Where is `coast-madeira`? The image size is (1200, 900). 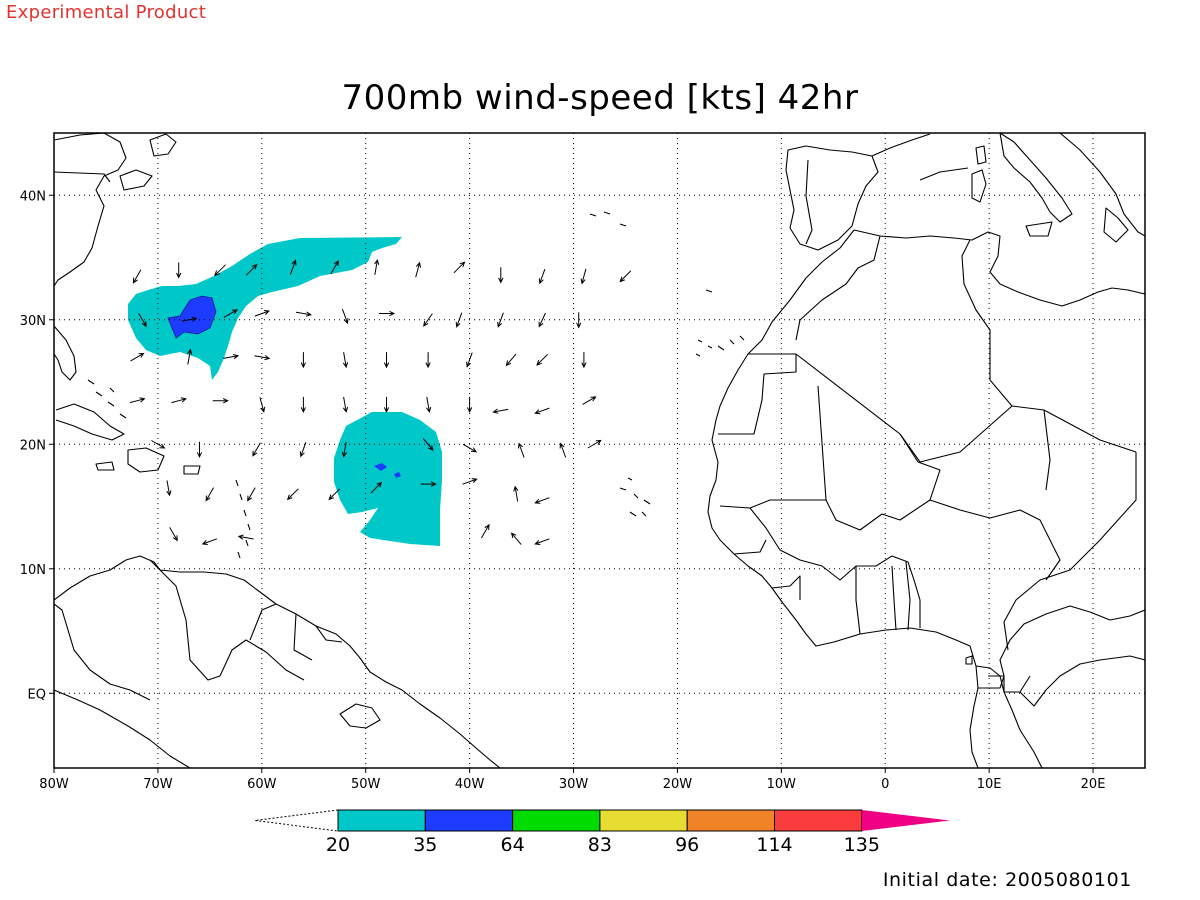 coast-madeira is located at coordinates (709, 291).